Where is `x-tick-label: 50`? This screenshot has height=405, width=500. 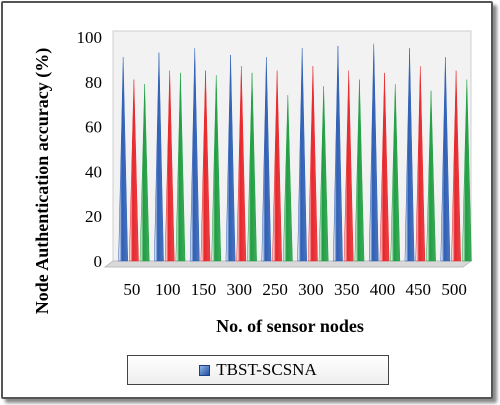
x-tick-label: 50 is located at coordinates (131, 289).